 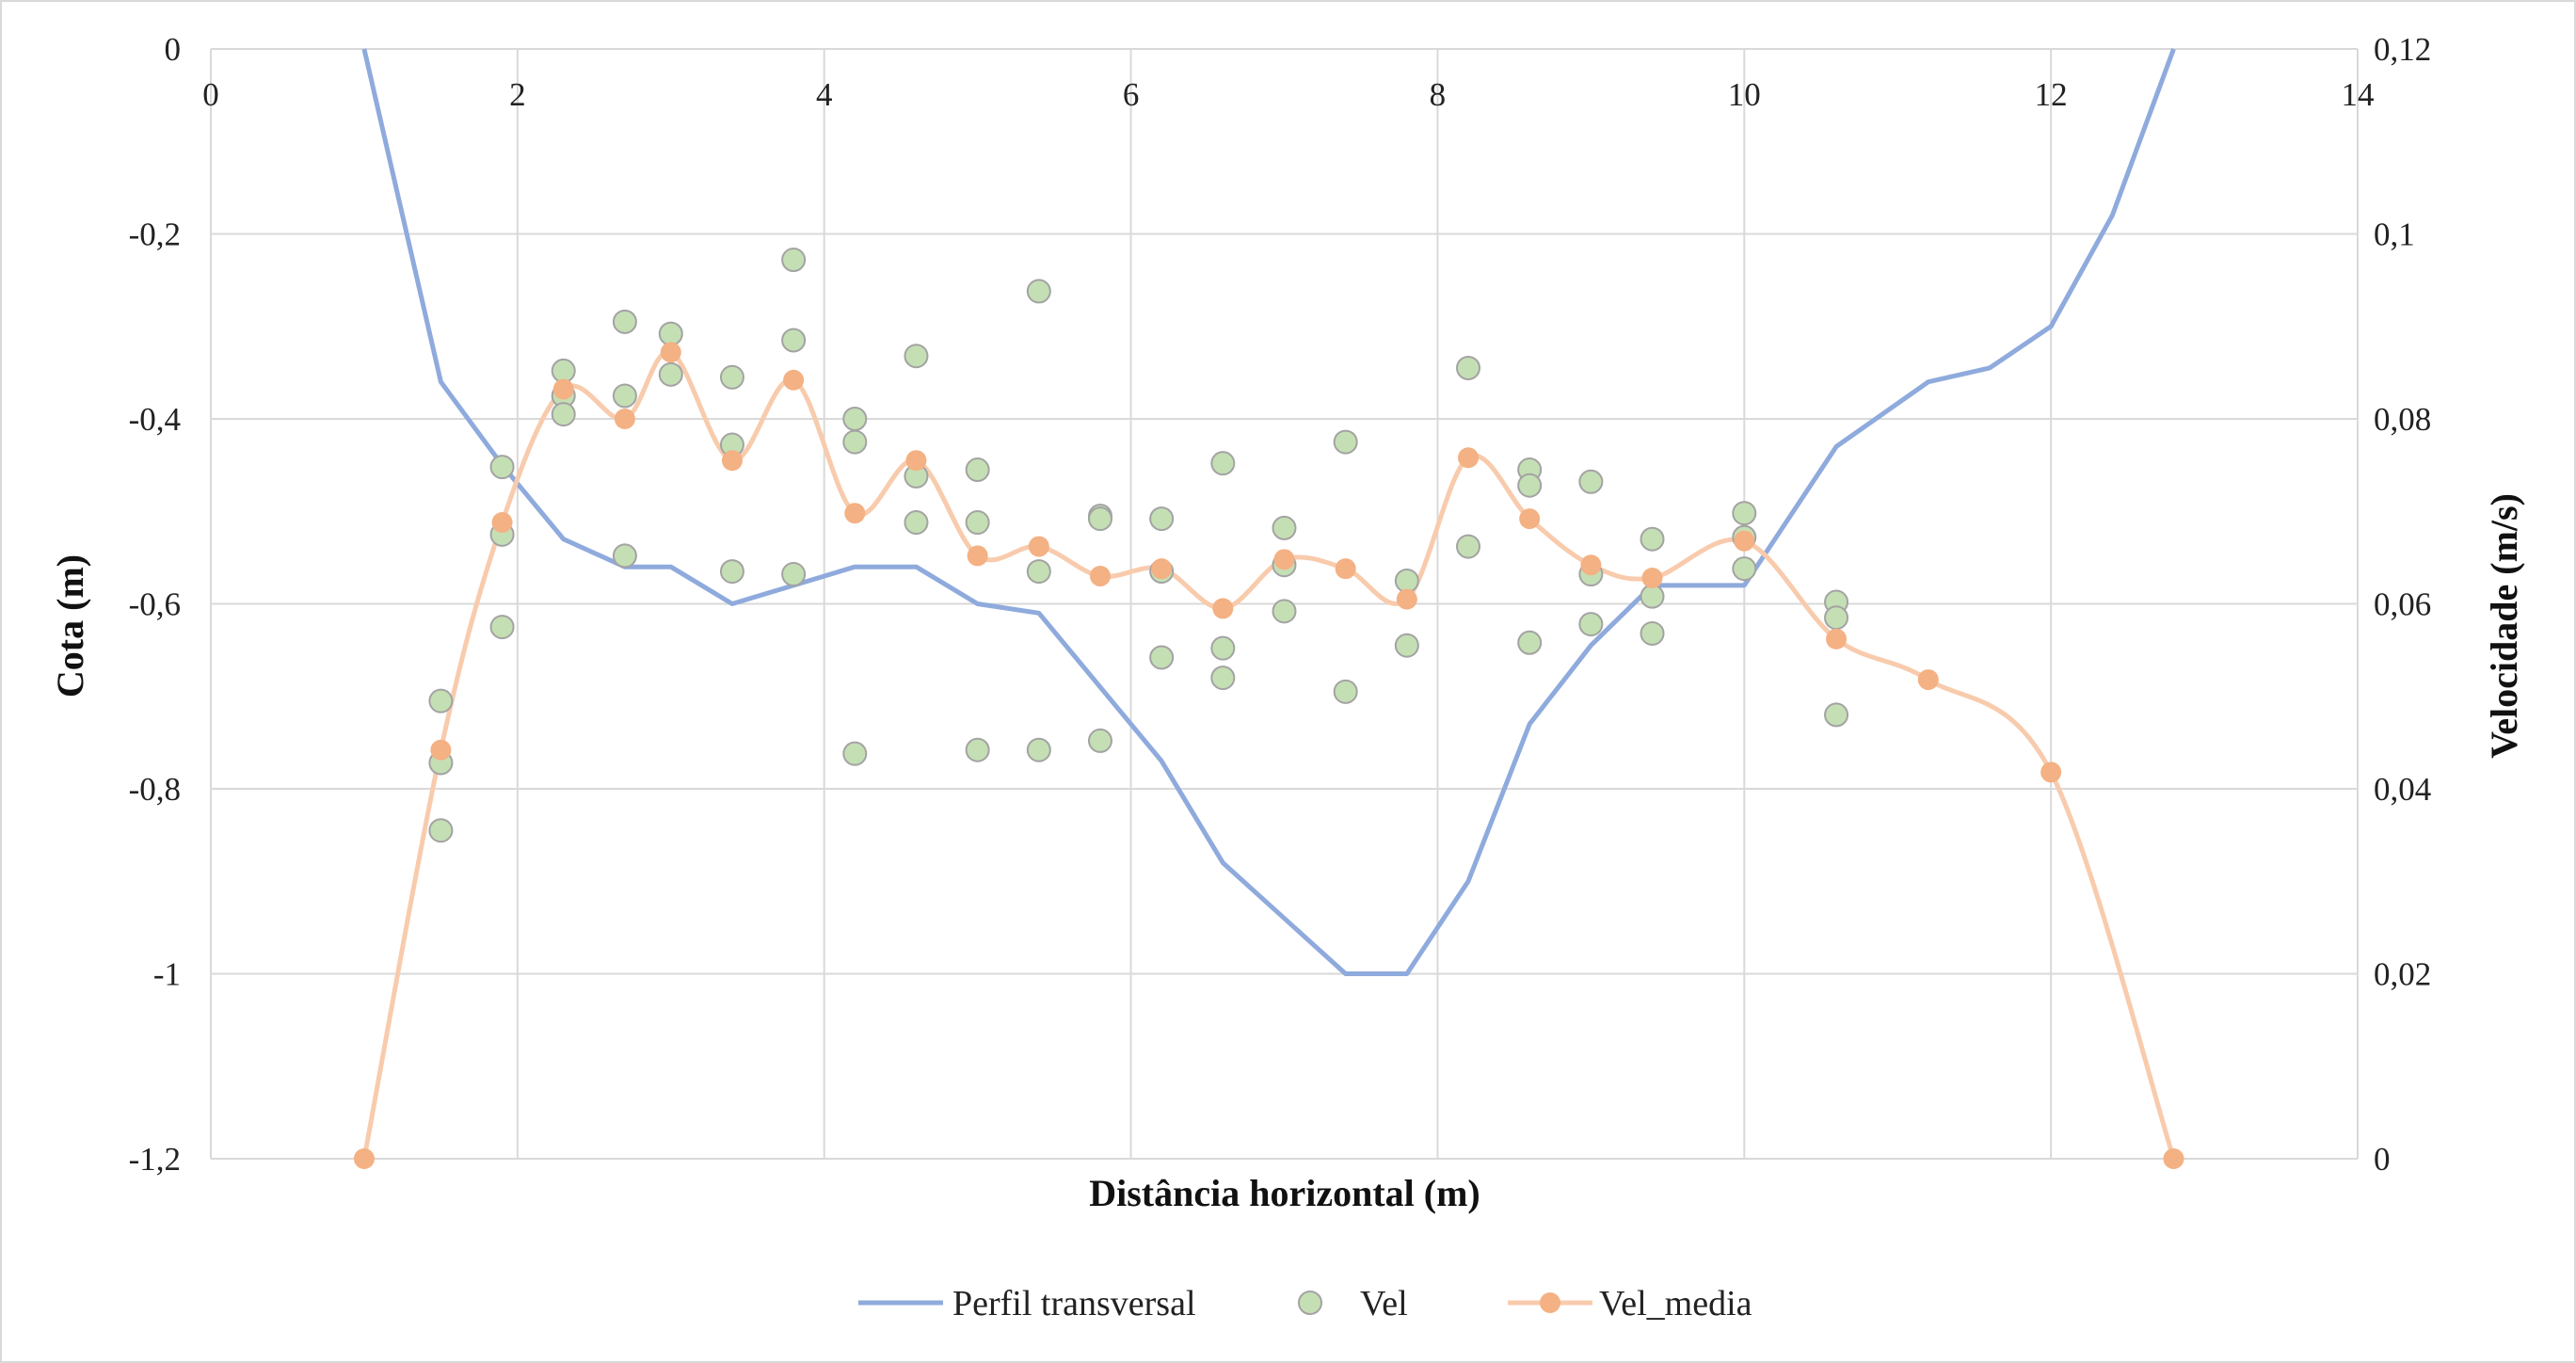 I want to click on legend-item-vel-media: Vel_media, so click(x=1630, y=1304).